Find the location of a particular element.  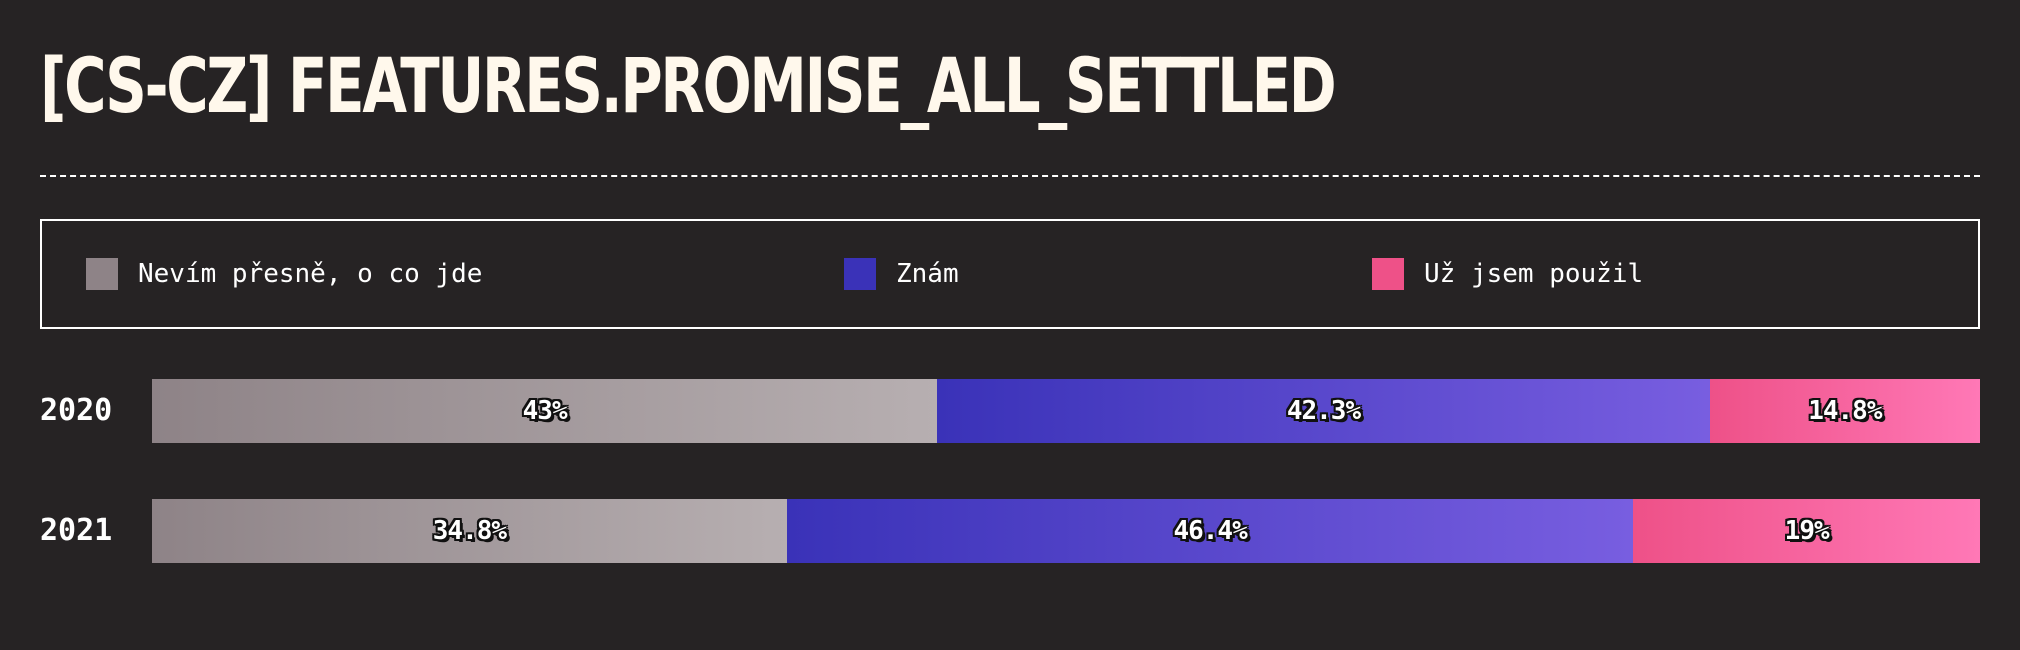

legend-item-nevim: Nevím přesně, o co jde is located at coordinates (284, 274).